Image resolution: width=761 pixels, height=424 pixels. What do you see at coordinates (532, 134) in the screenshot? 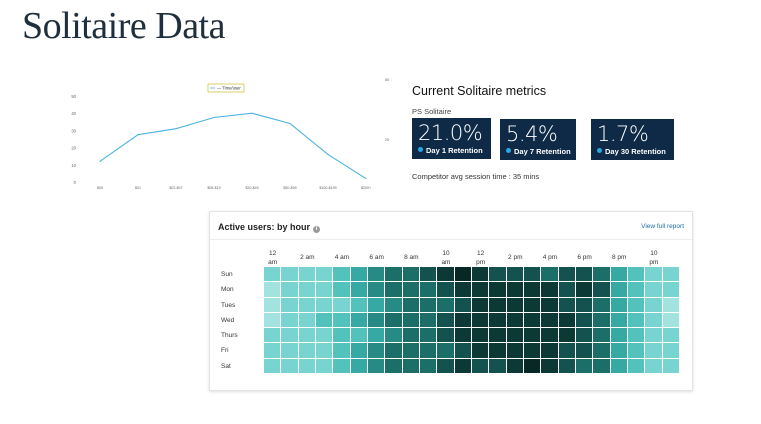
I see `day-7-retention-value: 5.4%` at bounding box center [532, 134].